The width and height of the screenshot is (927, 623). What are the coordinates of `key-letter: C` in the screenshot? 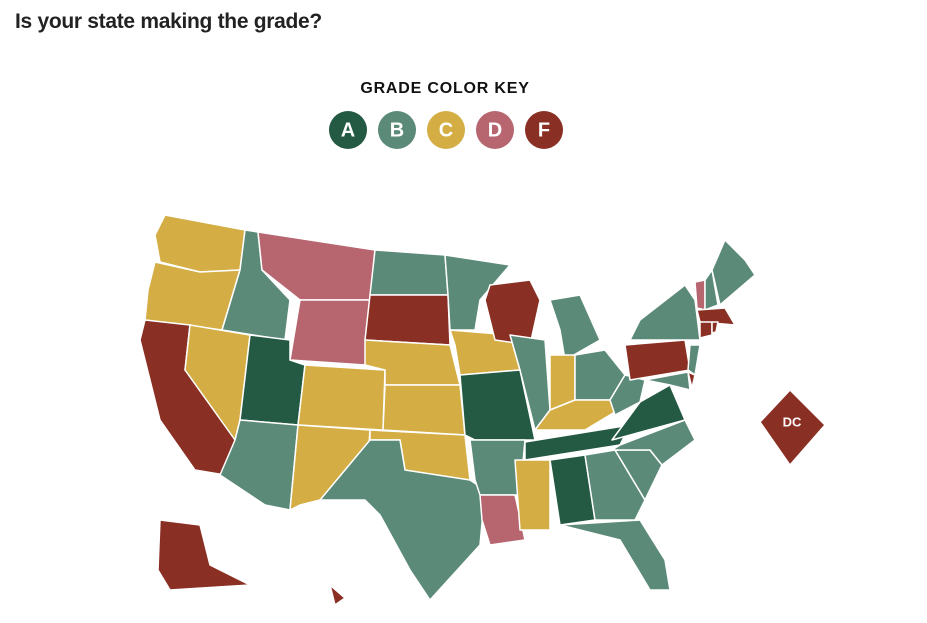 It's located at (446, 130).